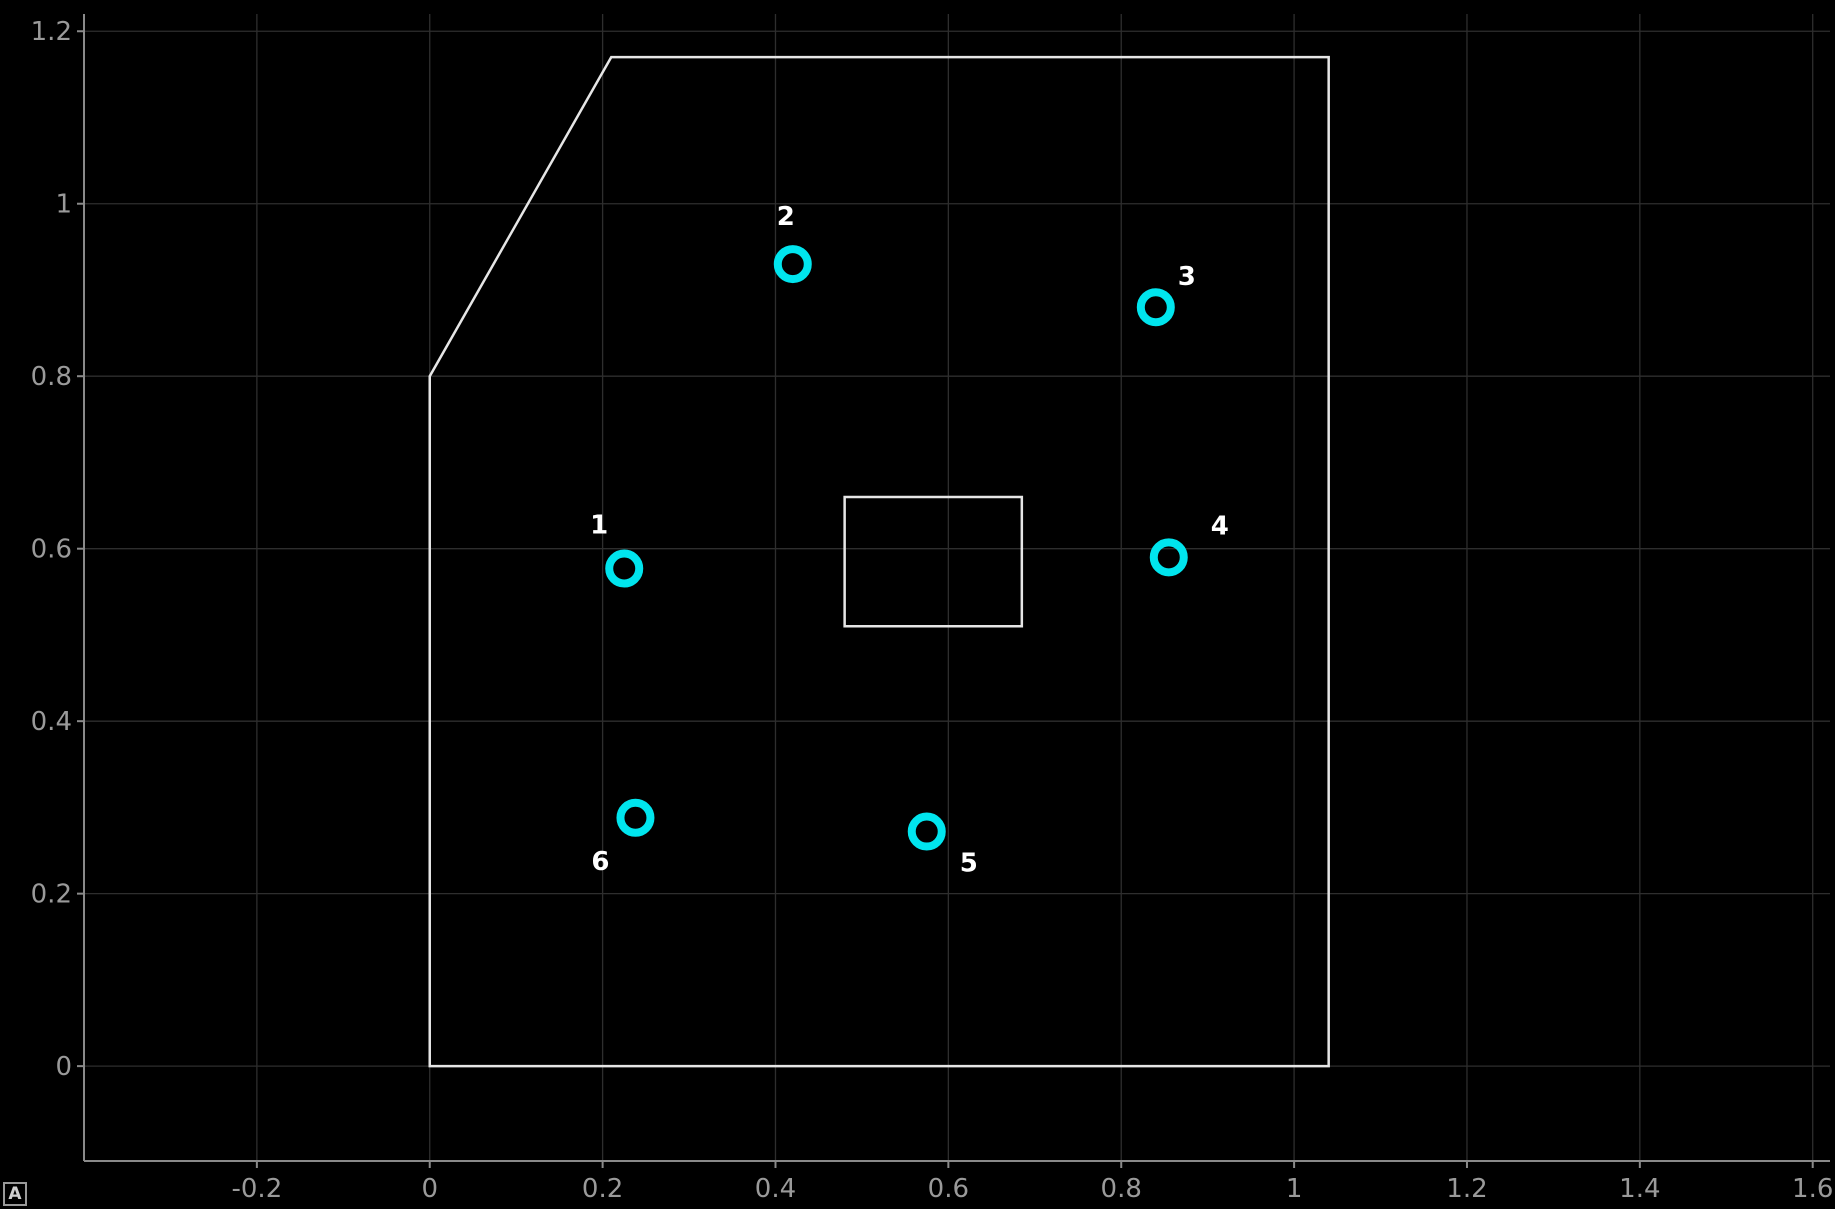 The width and height of the screenshot is (1835, 1209). Describe the element at coordinates (969, 864) in the screenshot. I see `data-point-label: 5` at that location.